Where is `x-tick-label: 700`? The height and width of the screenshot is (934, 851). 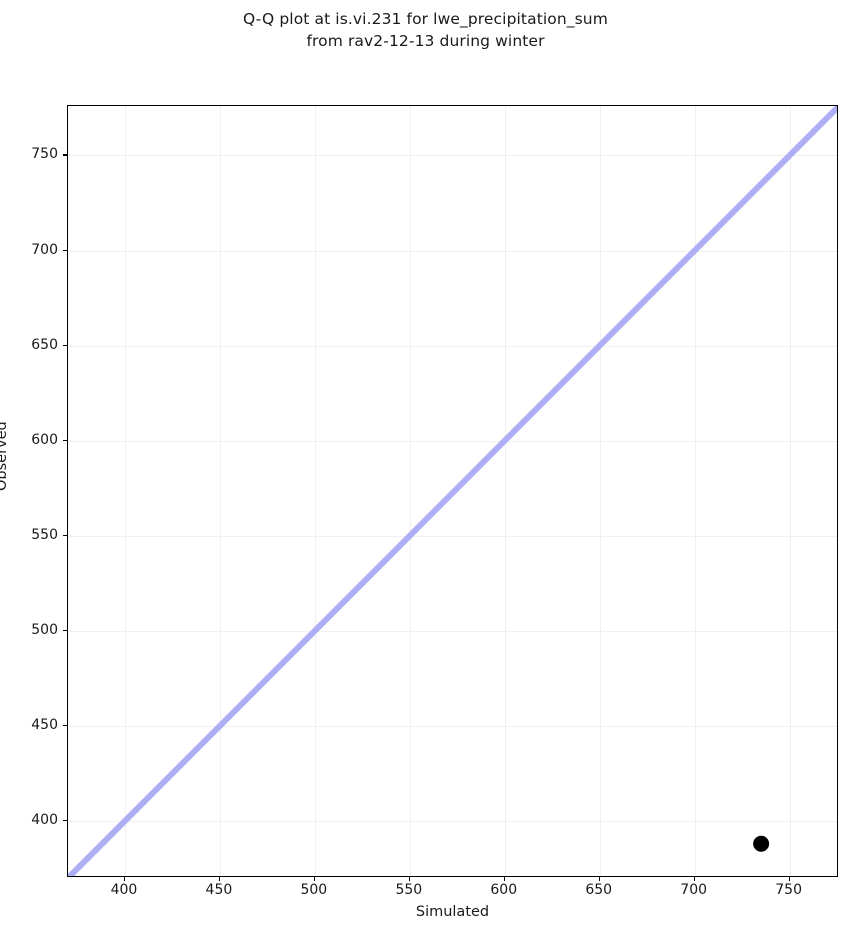
x-tick-label: 700 is located at coordinates (694, 890).